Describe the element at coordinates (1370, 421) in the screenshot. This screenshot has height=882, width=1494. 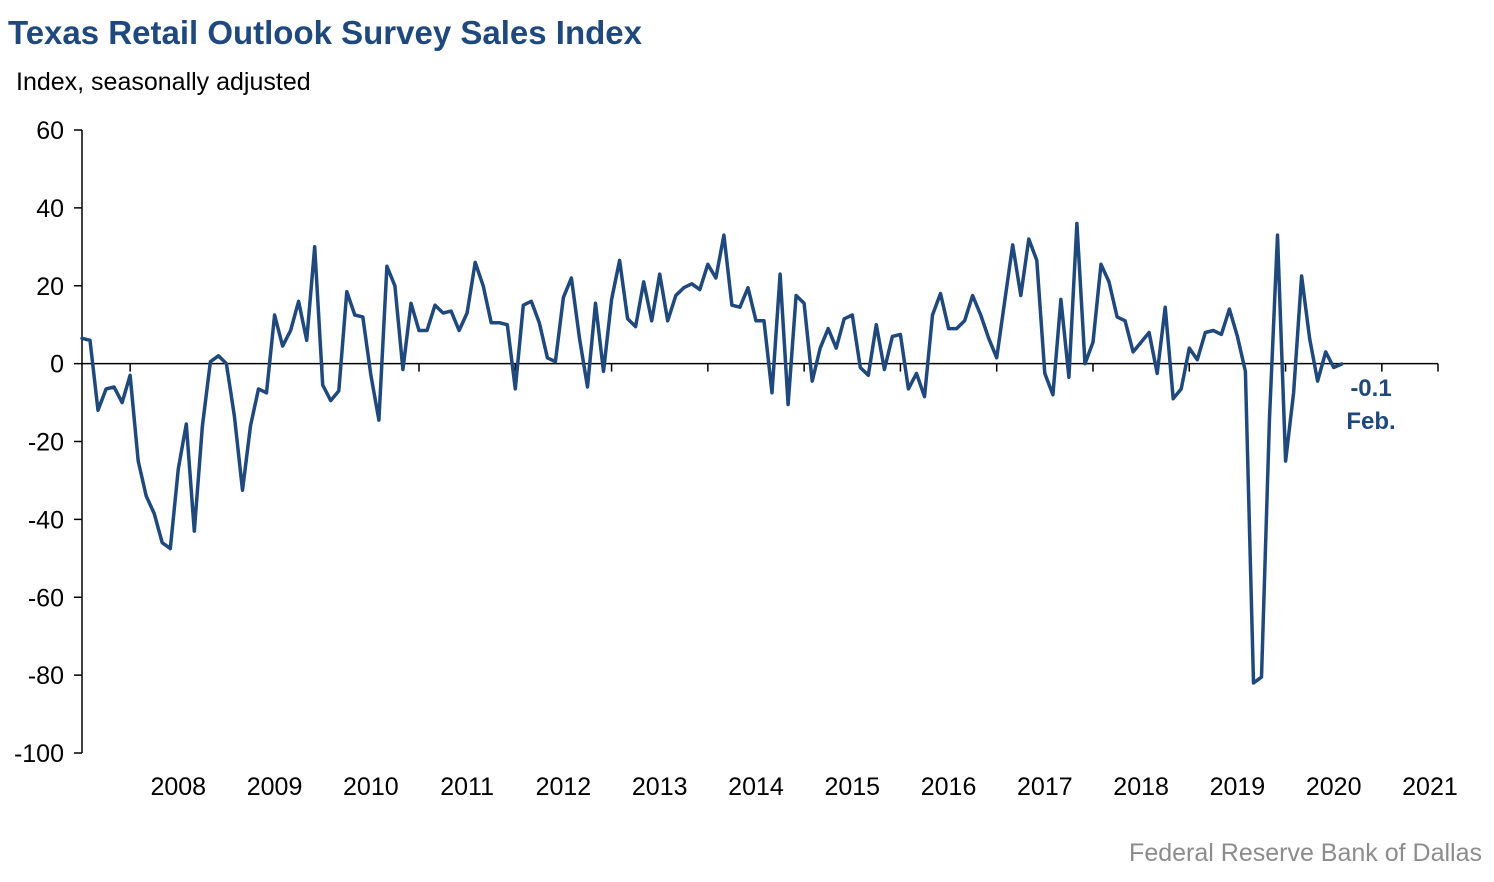
I see `annotation-label: Feb.` at that location.